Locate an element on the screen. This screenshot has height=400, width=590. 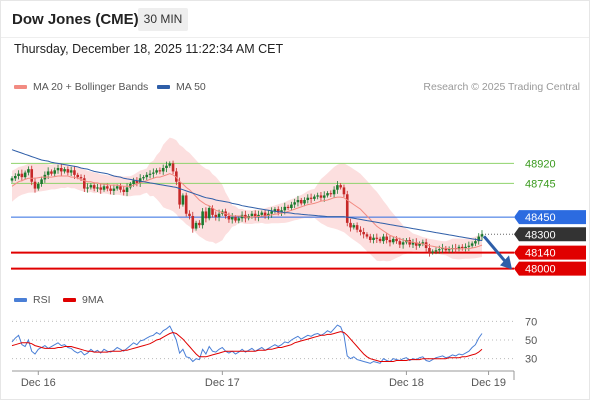
forecast-arrow-head is located at coordinates (506, 262).